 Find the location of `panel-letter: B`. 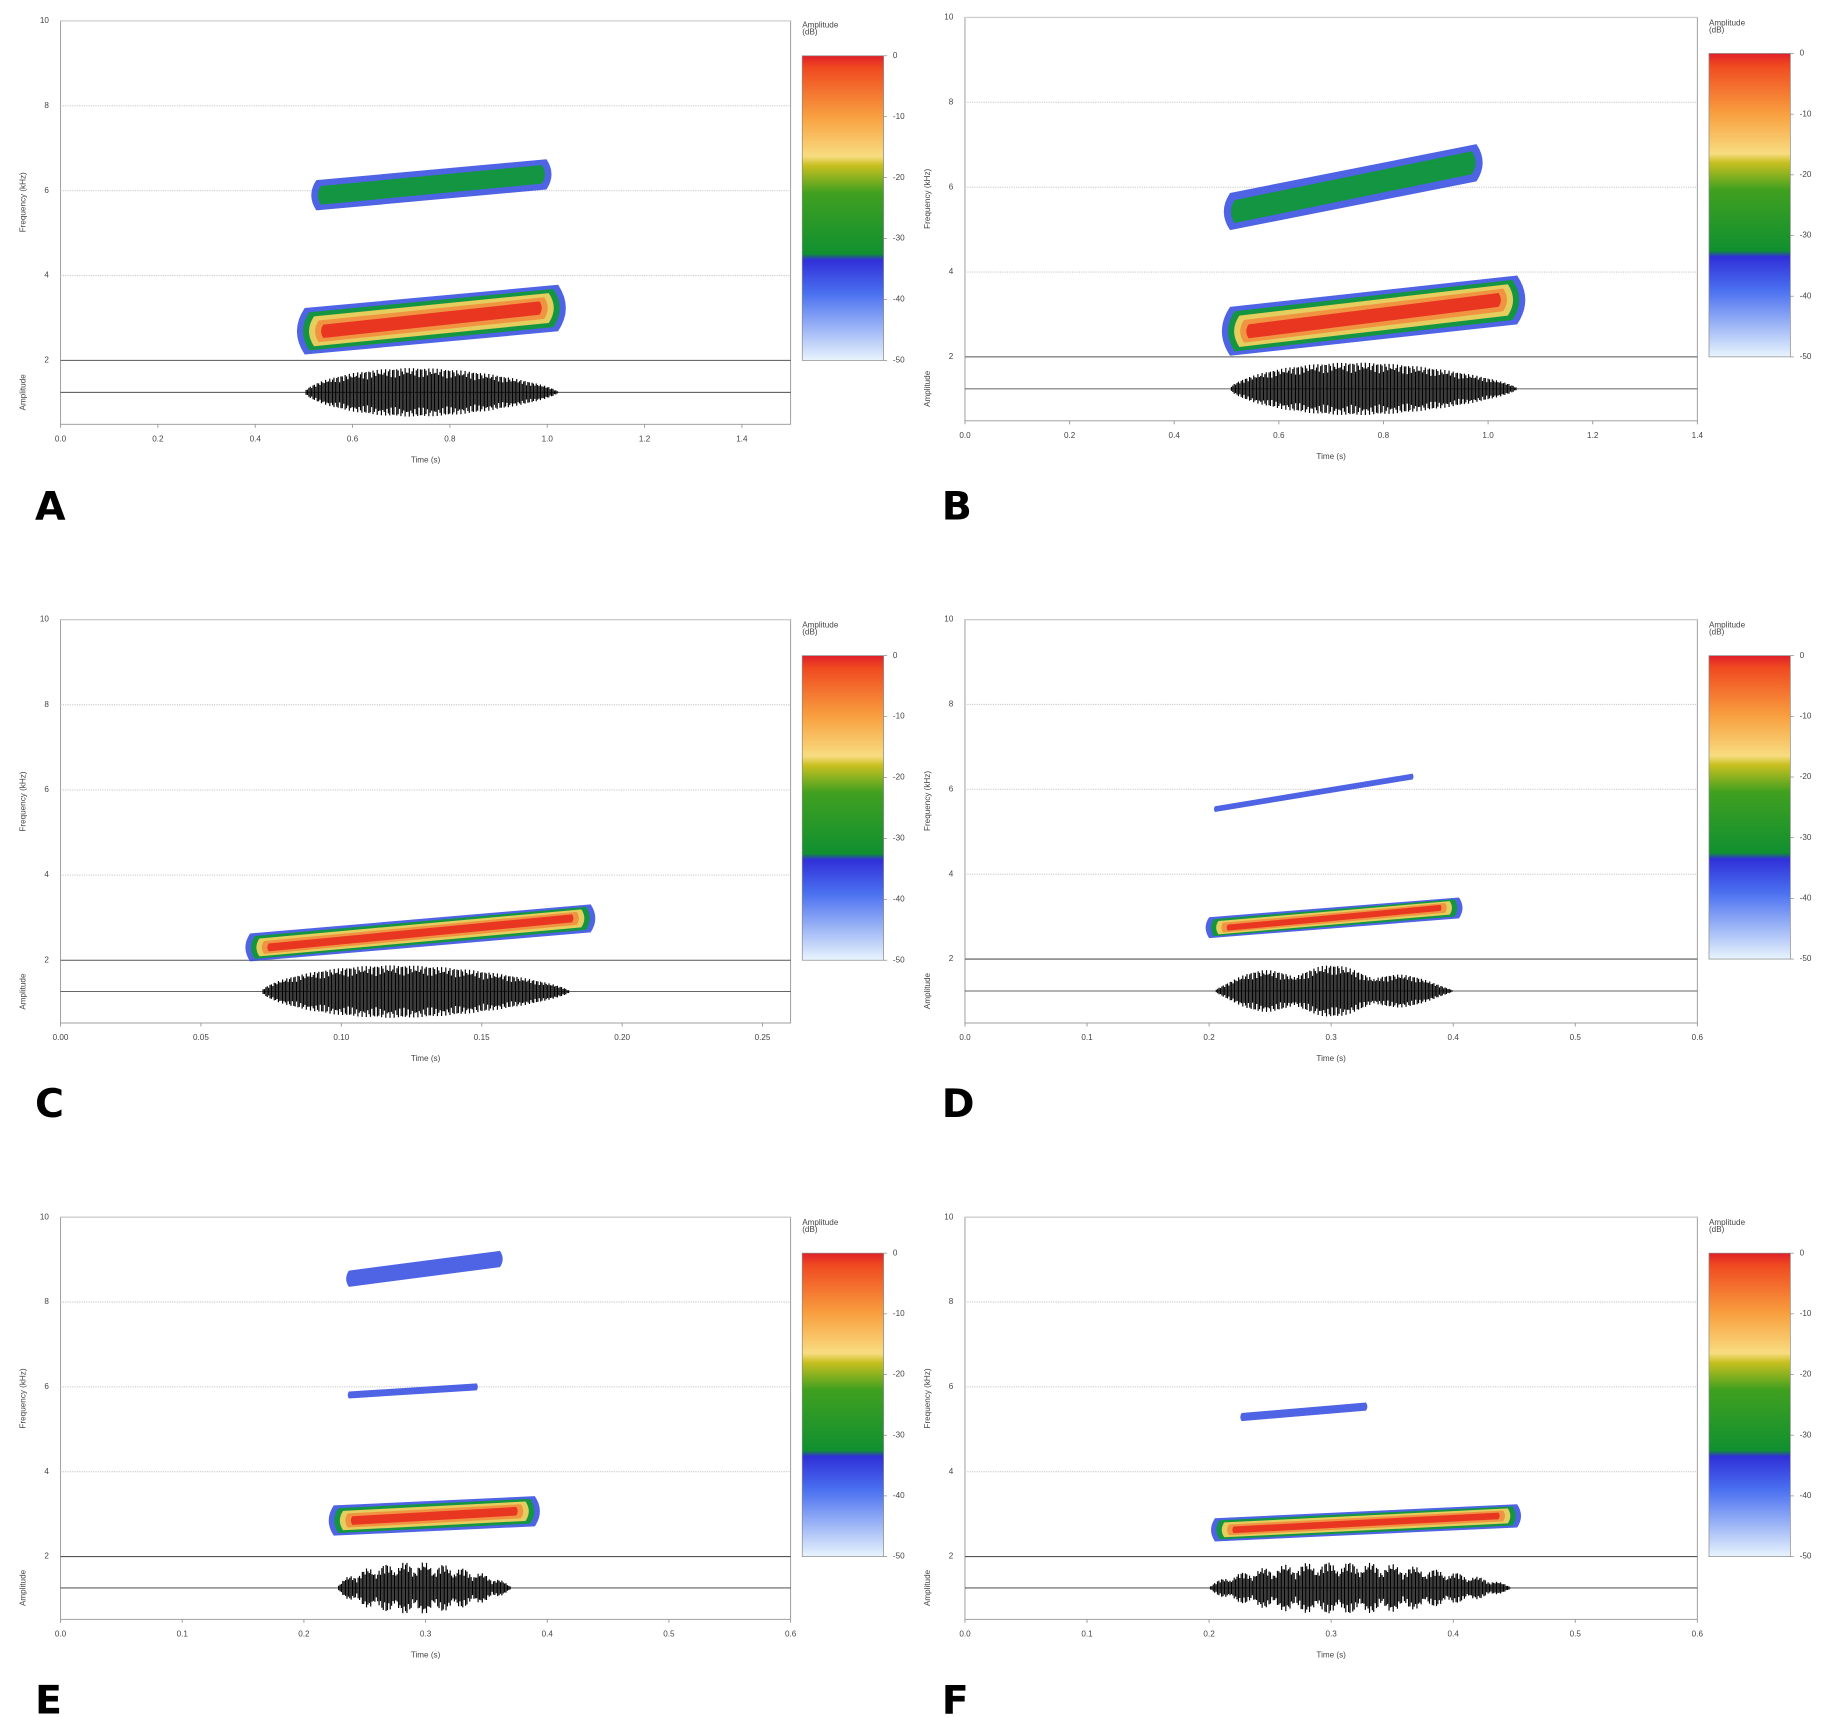

panel-letter: B is located at coordinates (957, 507).